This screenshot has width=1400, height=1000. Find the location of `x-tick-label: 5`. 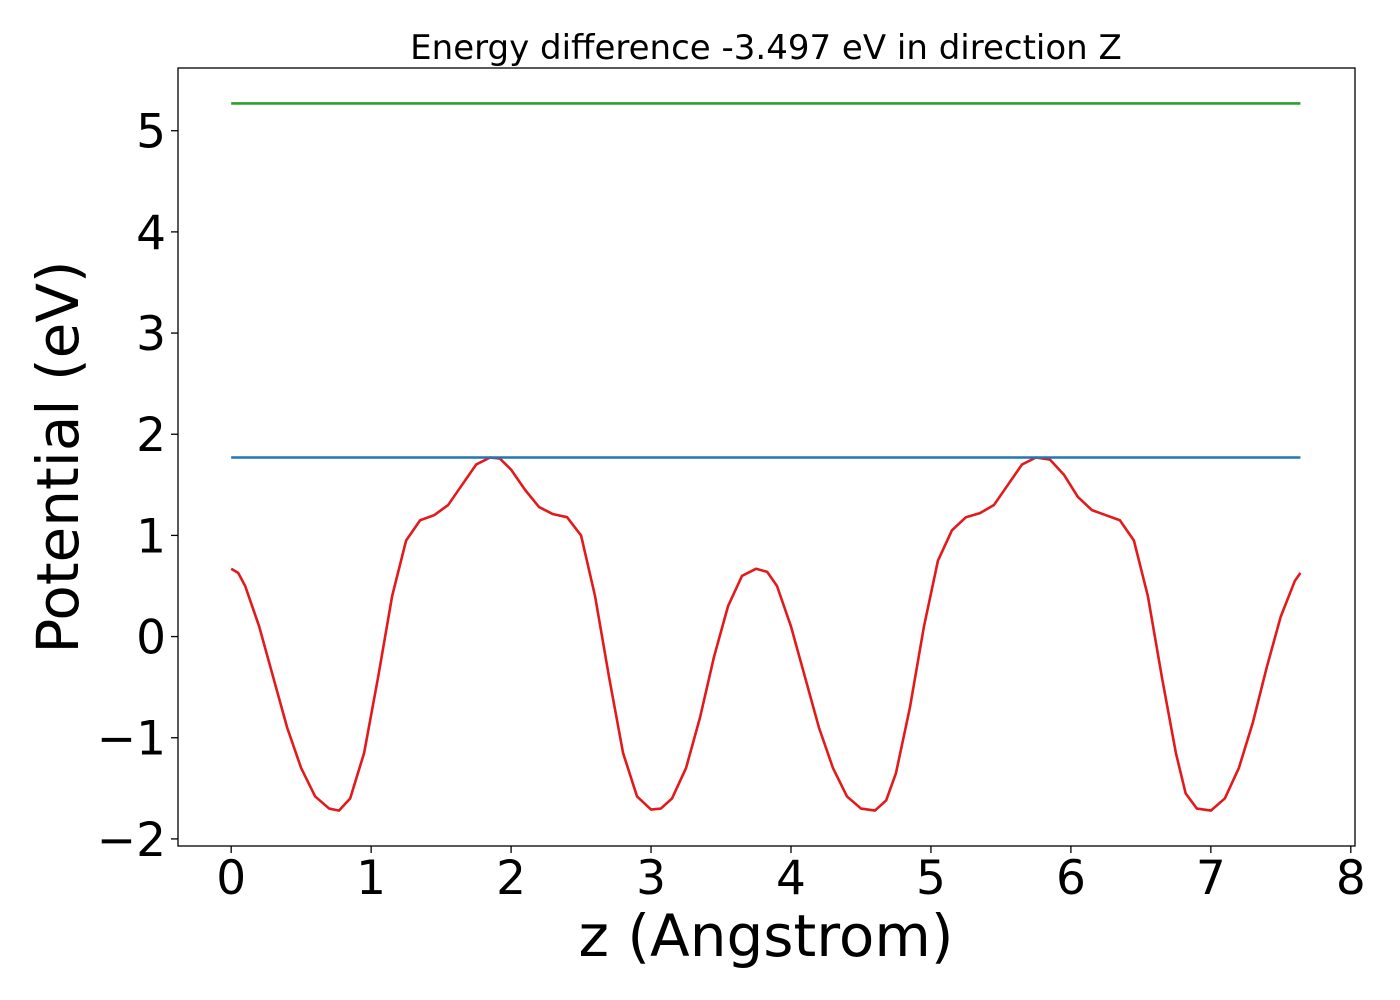

x-tick-label: 5 is located at coordinates (931, 878).